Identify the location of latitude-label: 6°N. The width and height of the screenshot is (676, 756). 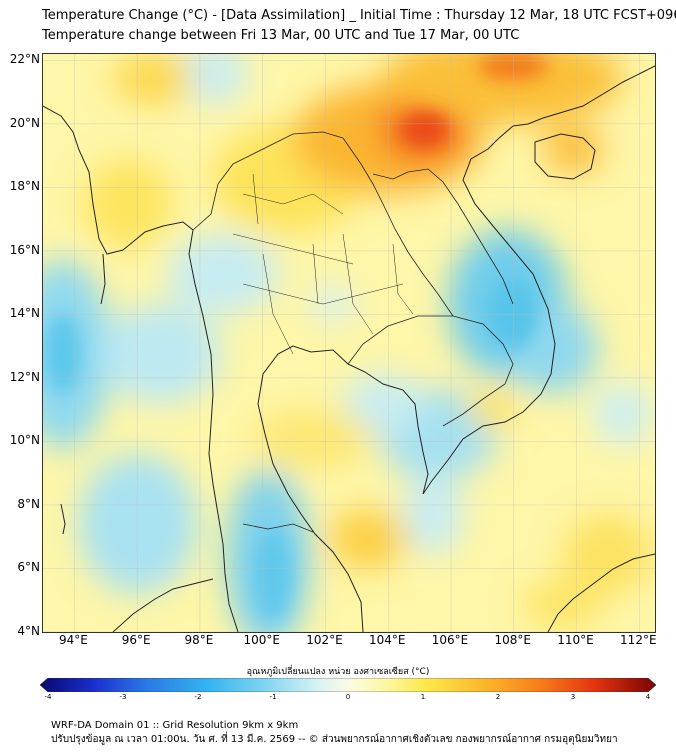
(28, 567).